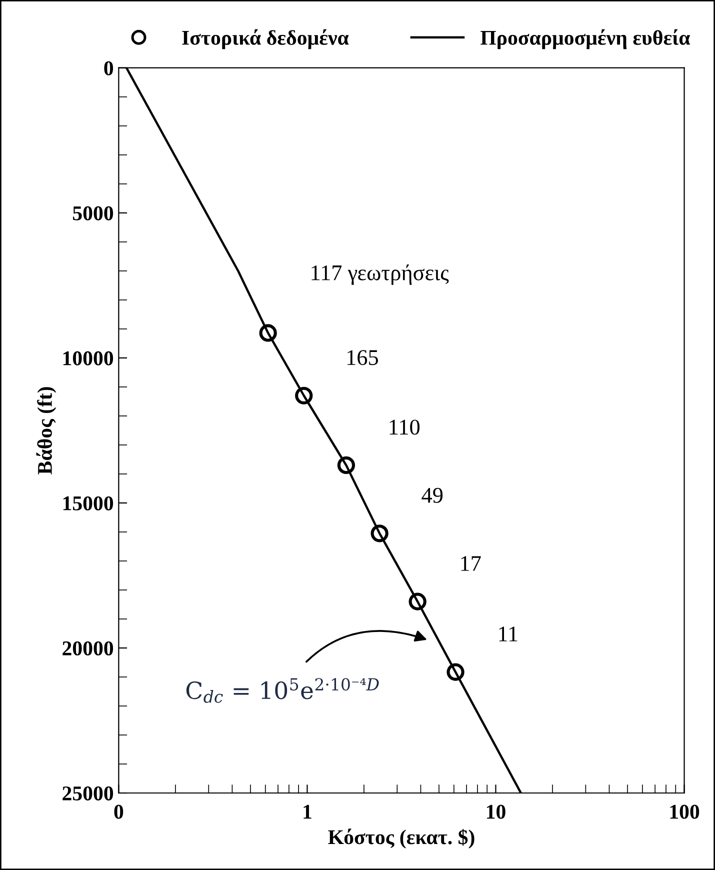 This screenshot has width=715, height=870. What do you see at coordinates (405, 427) in the screenshot?
I see `annotation: 110` at bounding box center [405, 427].